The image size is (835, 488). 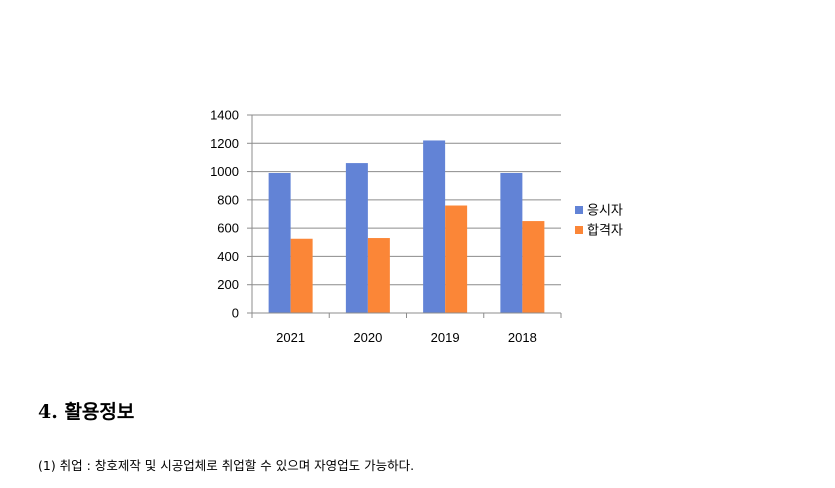 What do you see at coordinates (228, 228) in the screenshot?
I see `y-tick-label: 600` at bounding box center [228, 228].